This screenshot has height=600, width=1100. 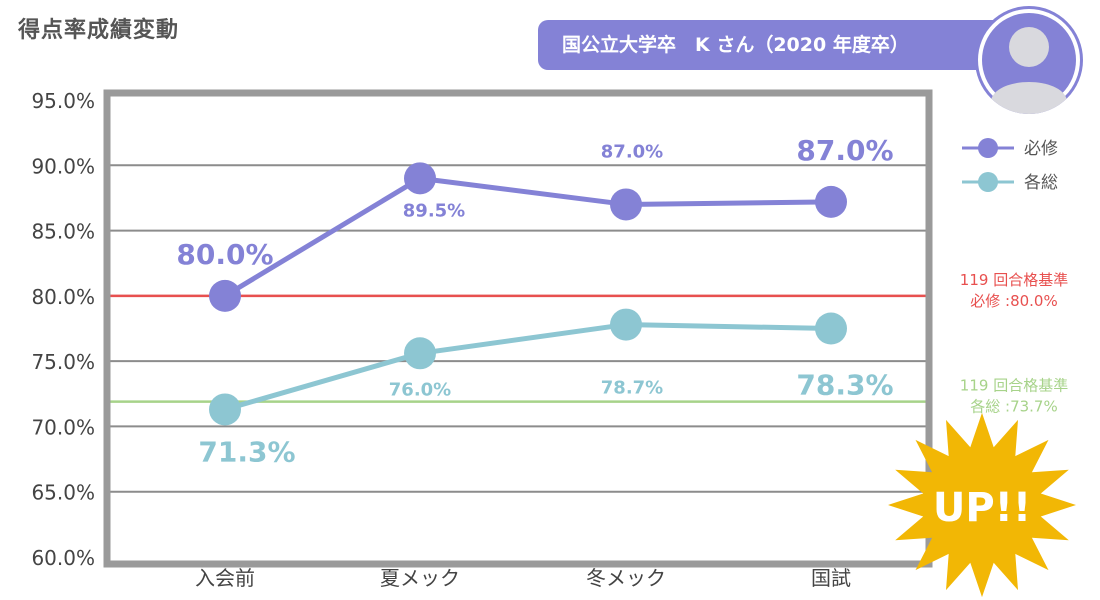 What do you see at coordinates (63, 297) in the screenshot?
I see `y-tick-label: 80.0%` at bounding box center [63, 297].